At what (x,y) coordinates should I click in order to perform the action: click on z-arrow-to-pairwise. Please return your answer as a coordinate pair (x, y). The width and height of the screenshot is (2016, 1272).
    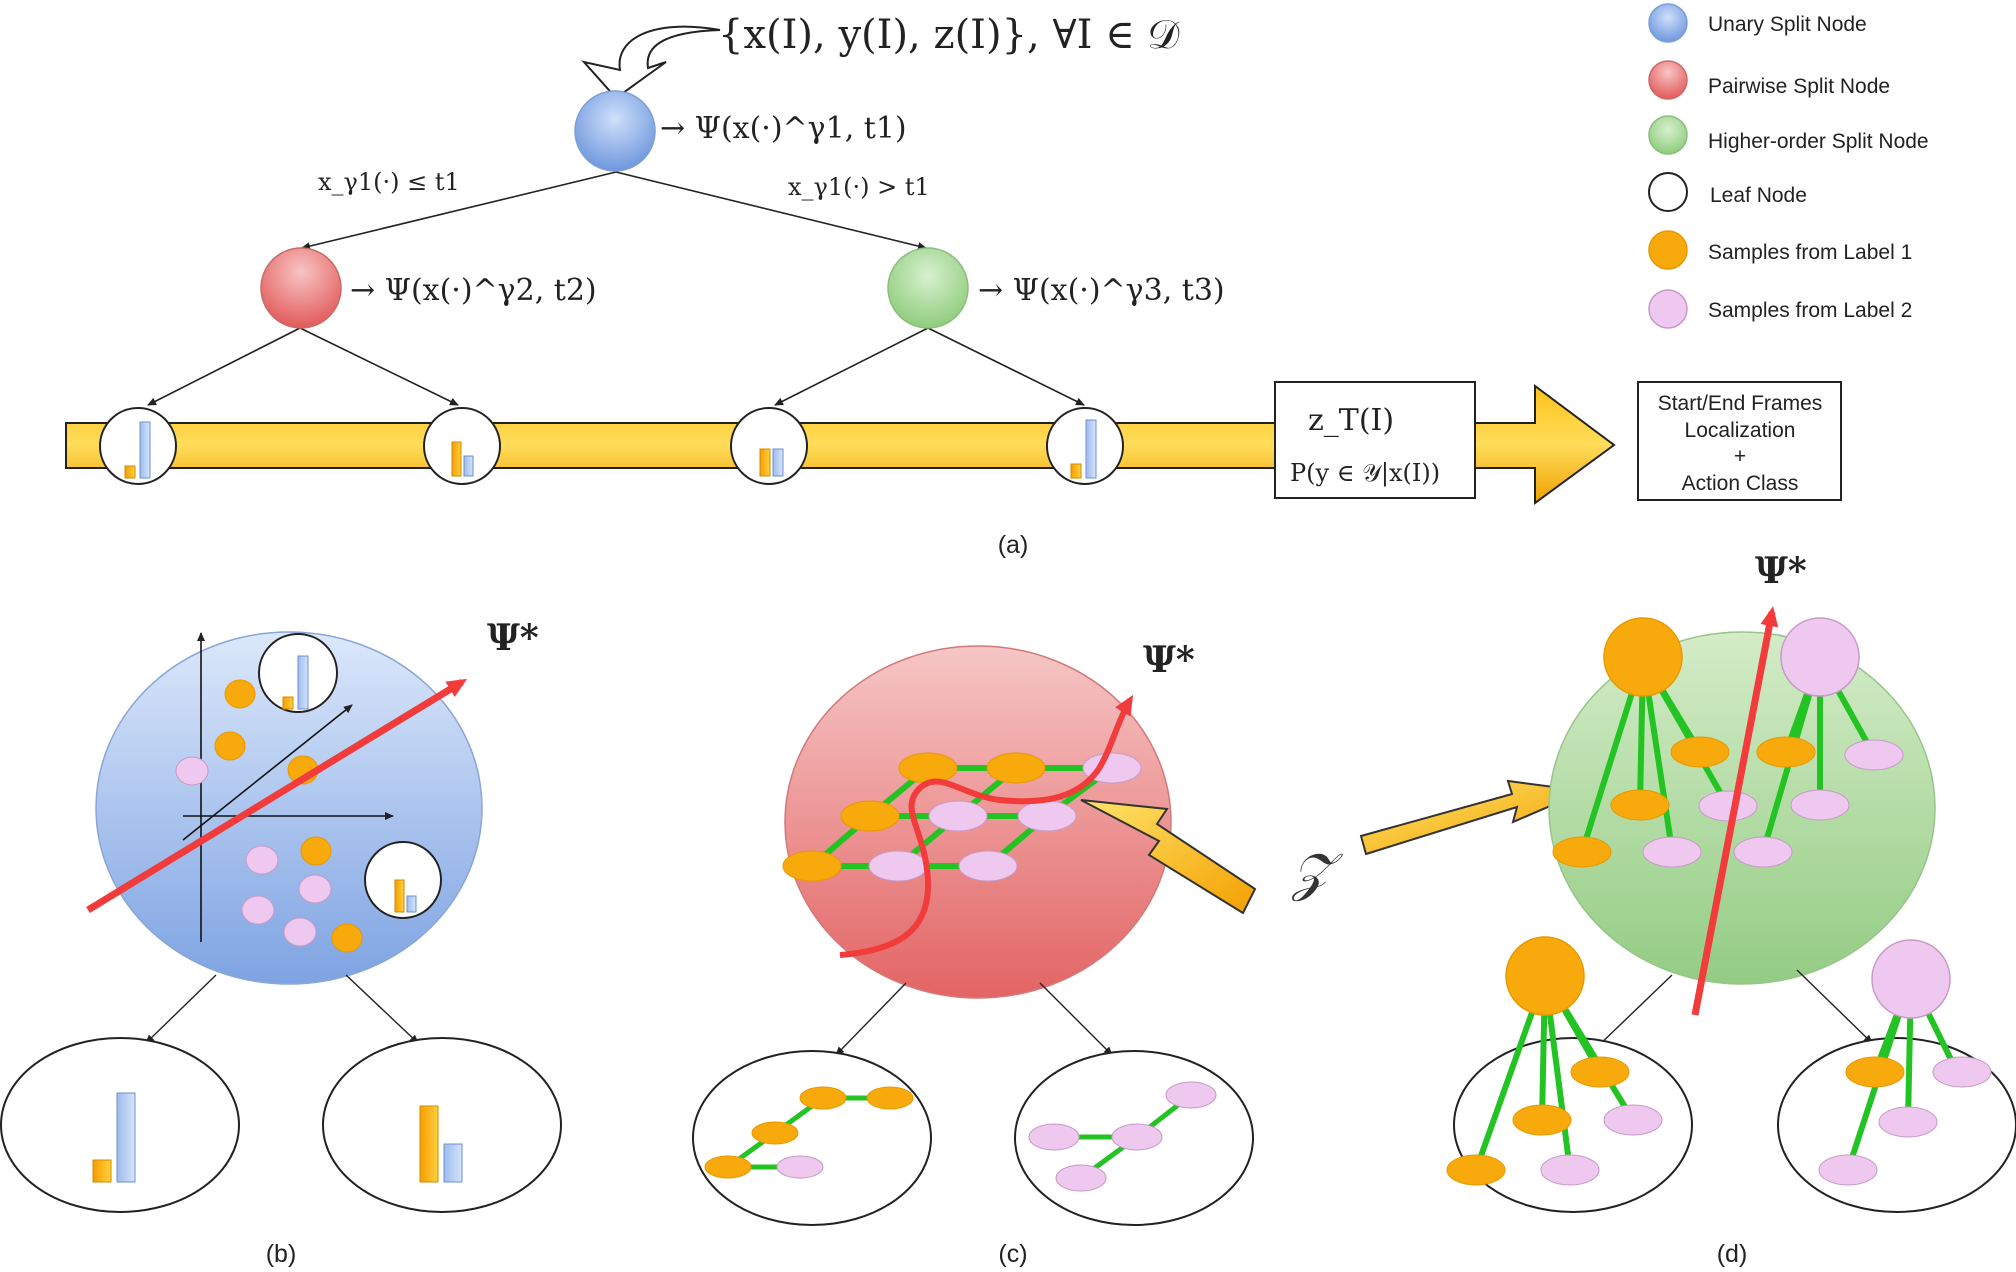
    Looking at the image, I should click on (1168, 857).